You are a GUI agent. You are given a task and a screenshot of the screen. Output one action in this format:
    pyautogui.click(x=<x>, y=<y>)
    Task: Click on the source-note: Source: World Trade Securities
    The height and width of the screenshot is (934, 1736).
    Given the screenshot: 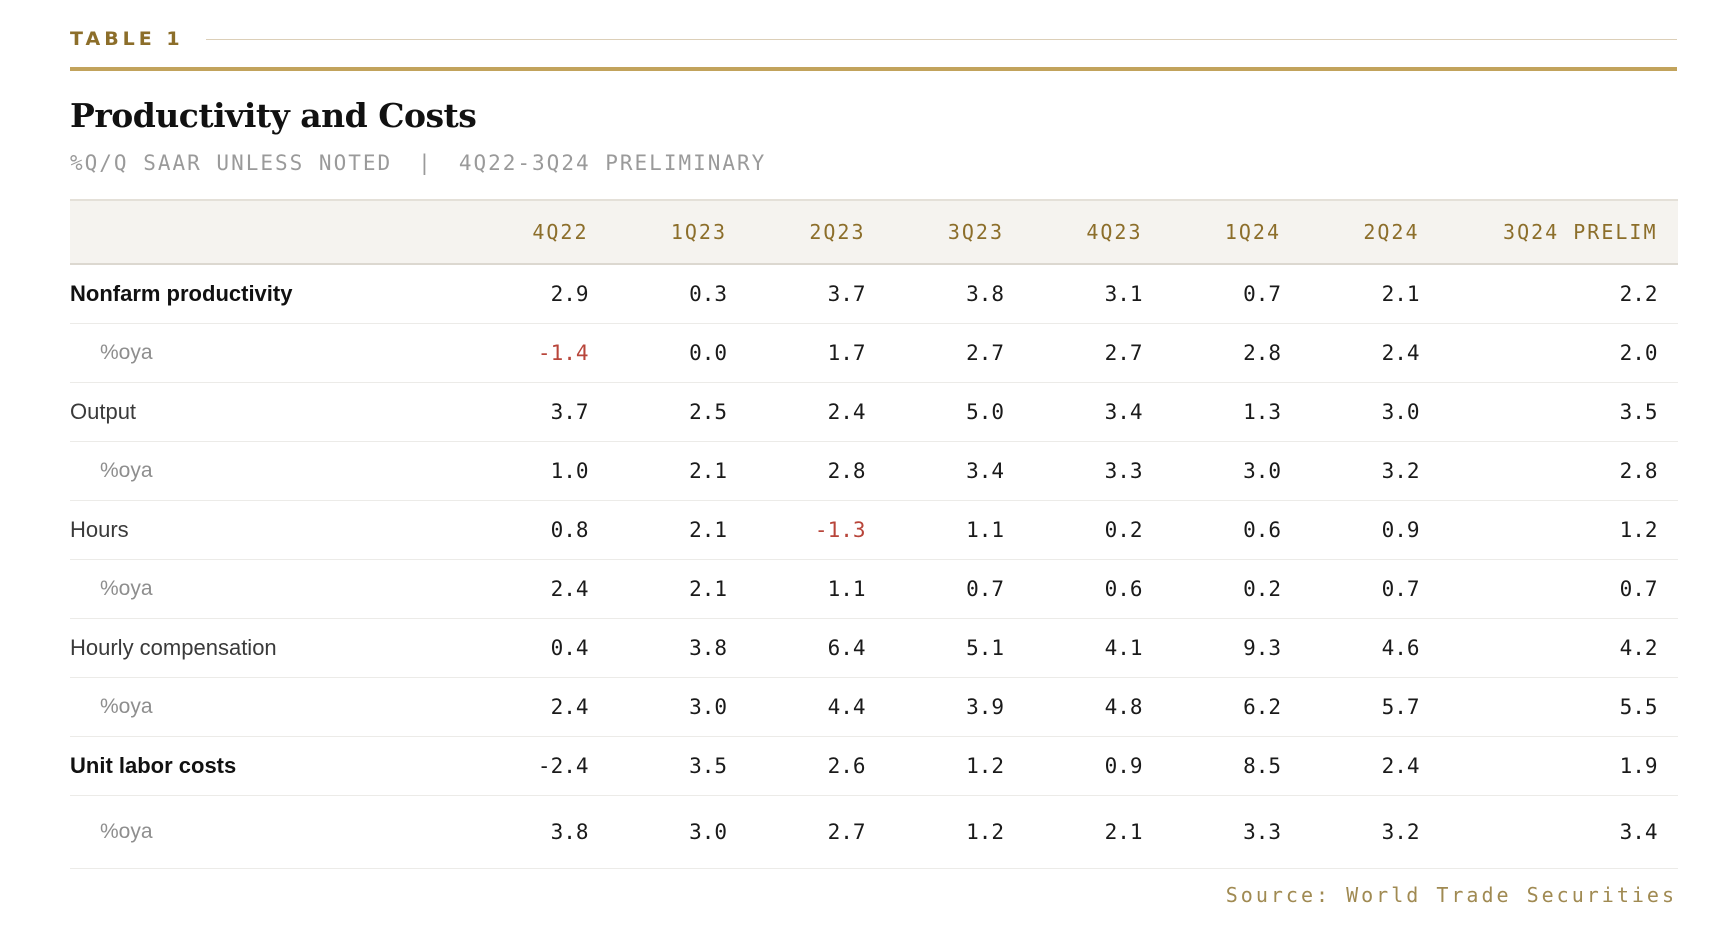 What is the action you would take?
    pyautogui.click(x=1451, y=895)
    